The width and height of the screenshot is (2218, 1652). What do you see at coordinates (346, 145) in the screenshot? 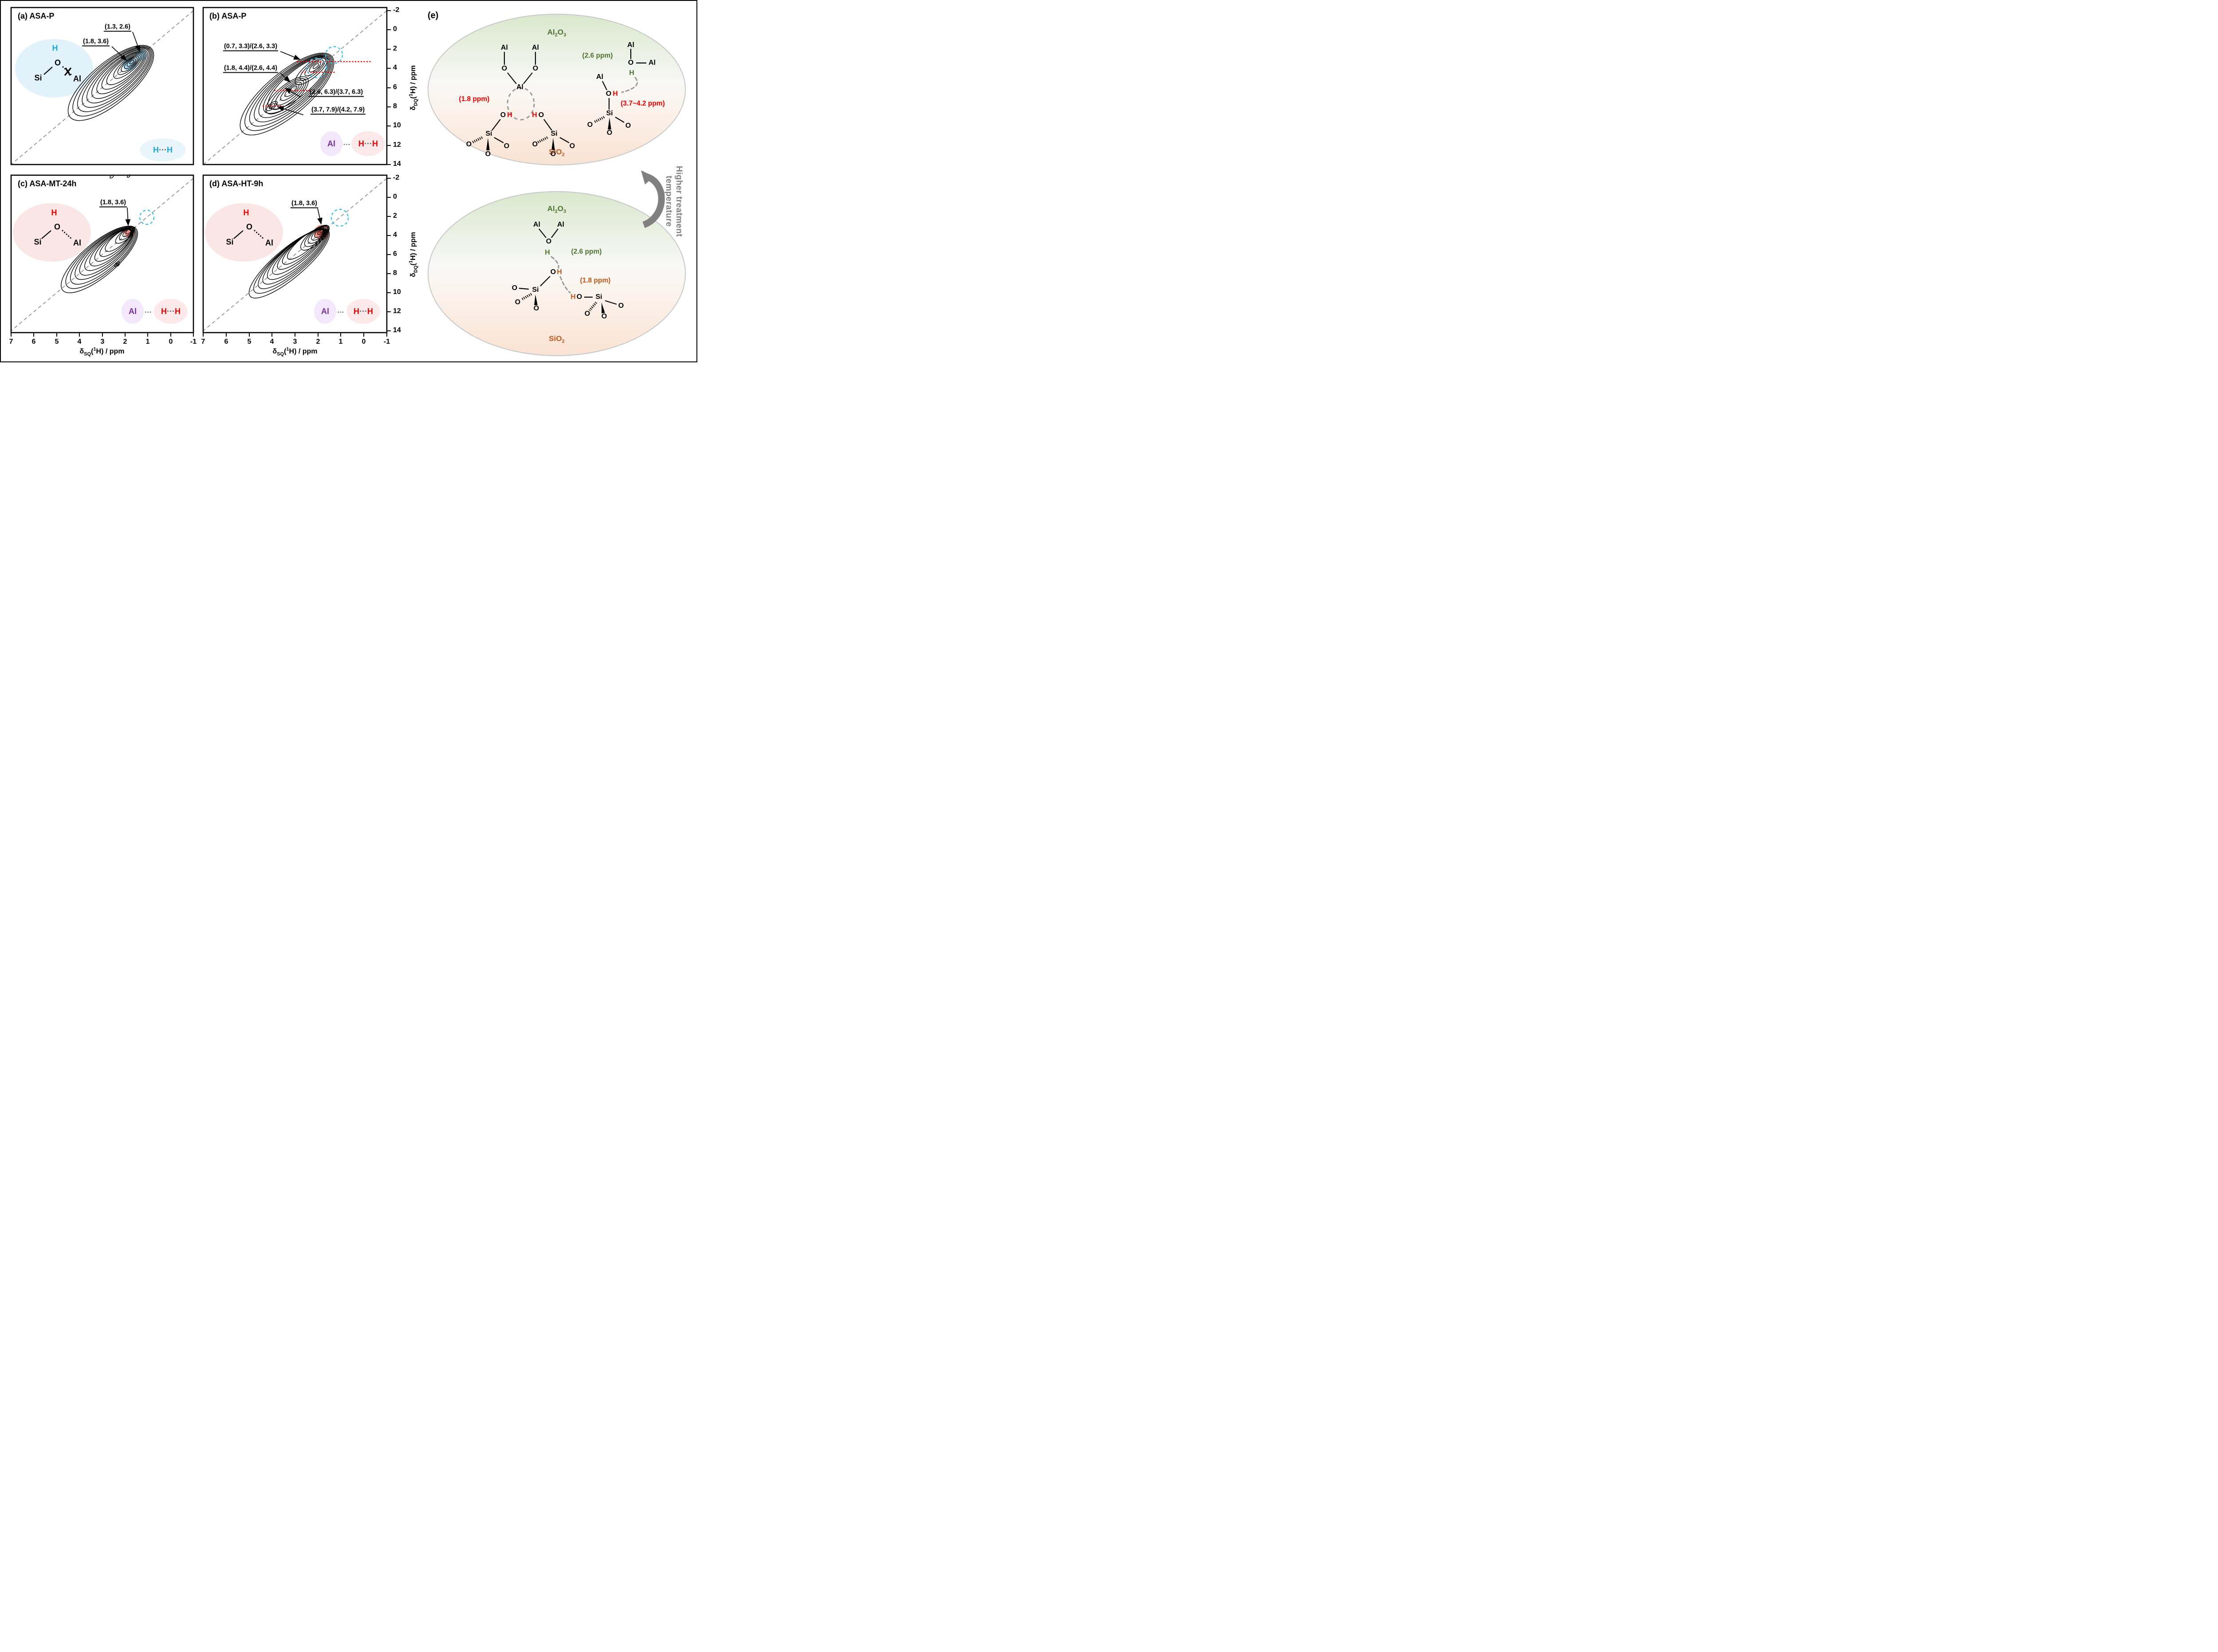
I see `legend-b-dots: ···` at bounding box center [346, 145].